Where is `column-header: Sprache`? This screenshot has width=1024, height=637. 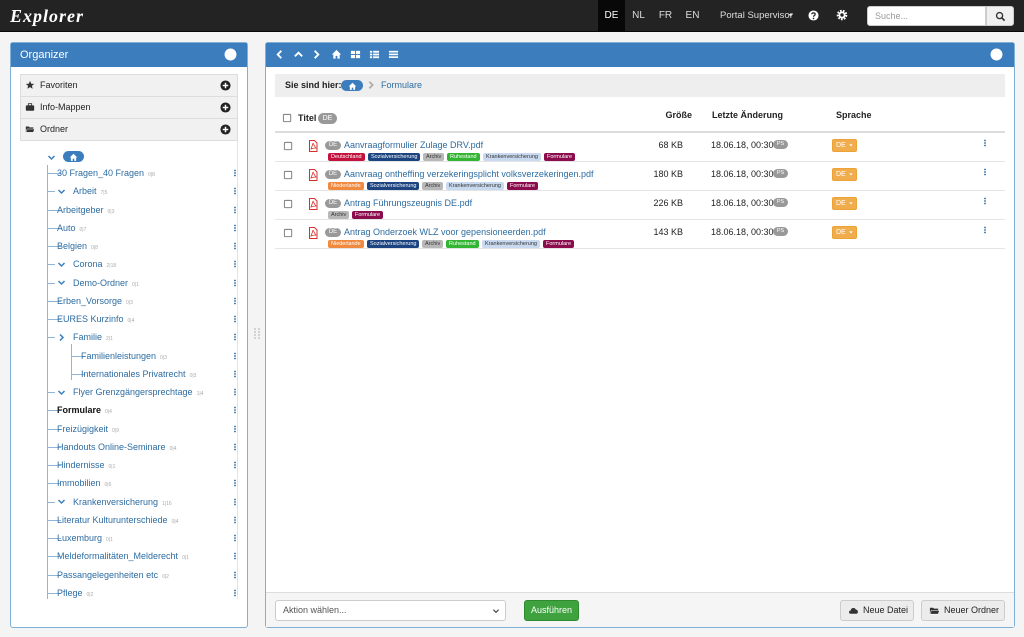 column-header: Sprache is located at coordinates (854, 115).